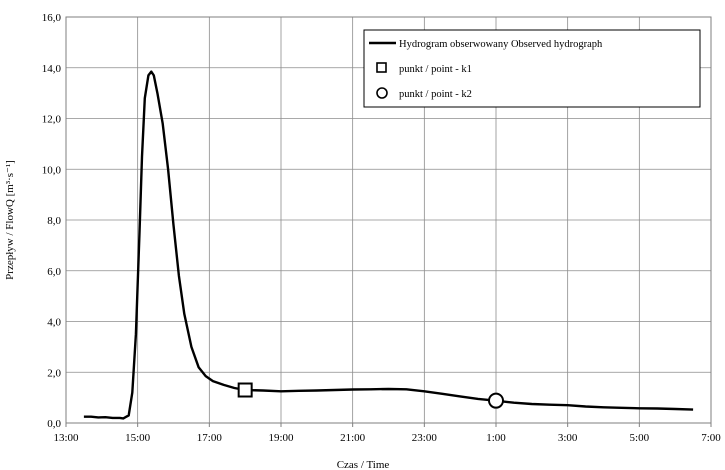 This screenshot has width=725, height=470. I want to click on y-tick-label: 4,0, so click(54, 323).